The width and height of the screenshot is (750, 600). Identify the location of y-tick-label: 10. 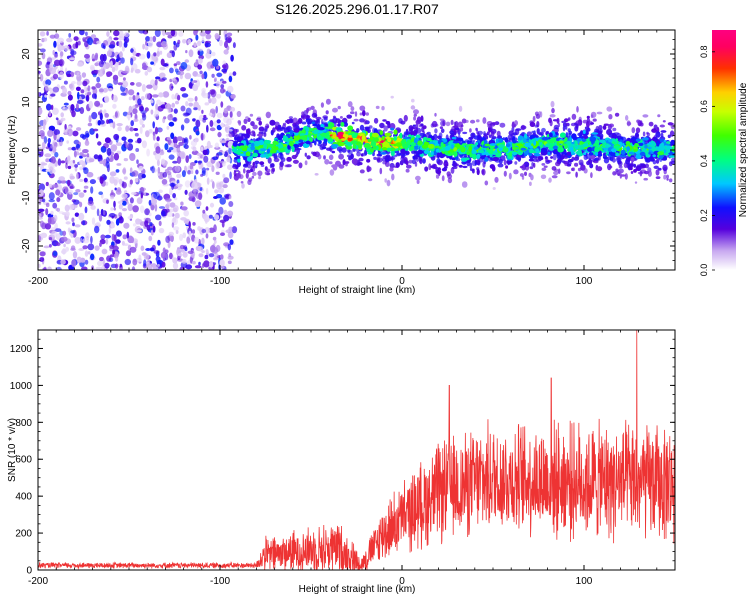
(26, 102).